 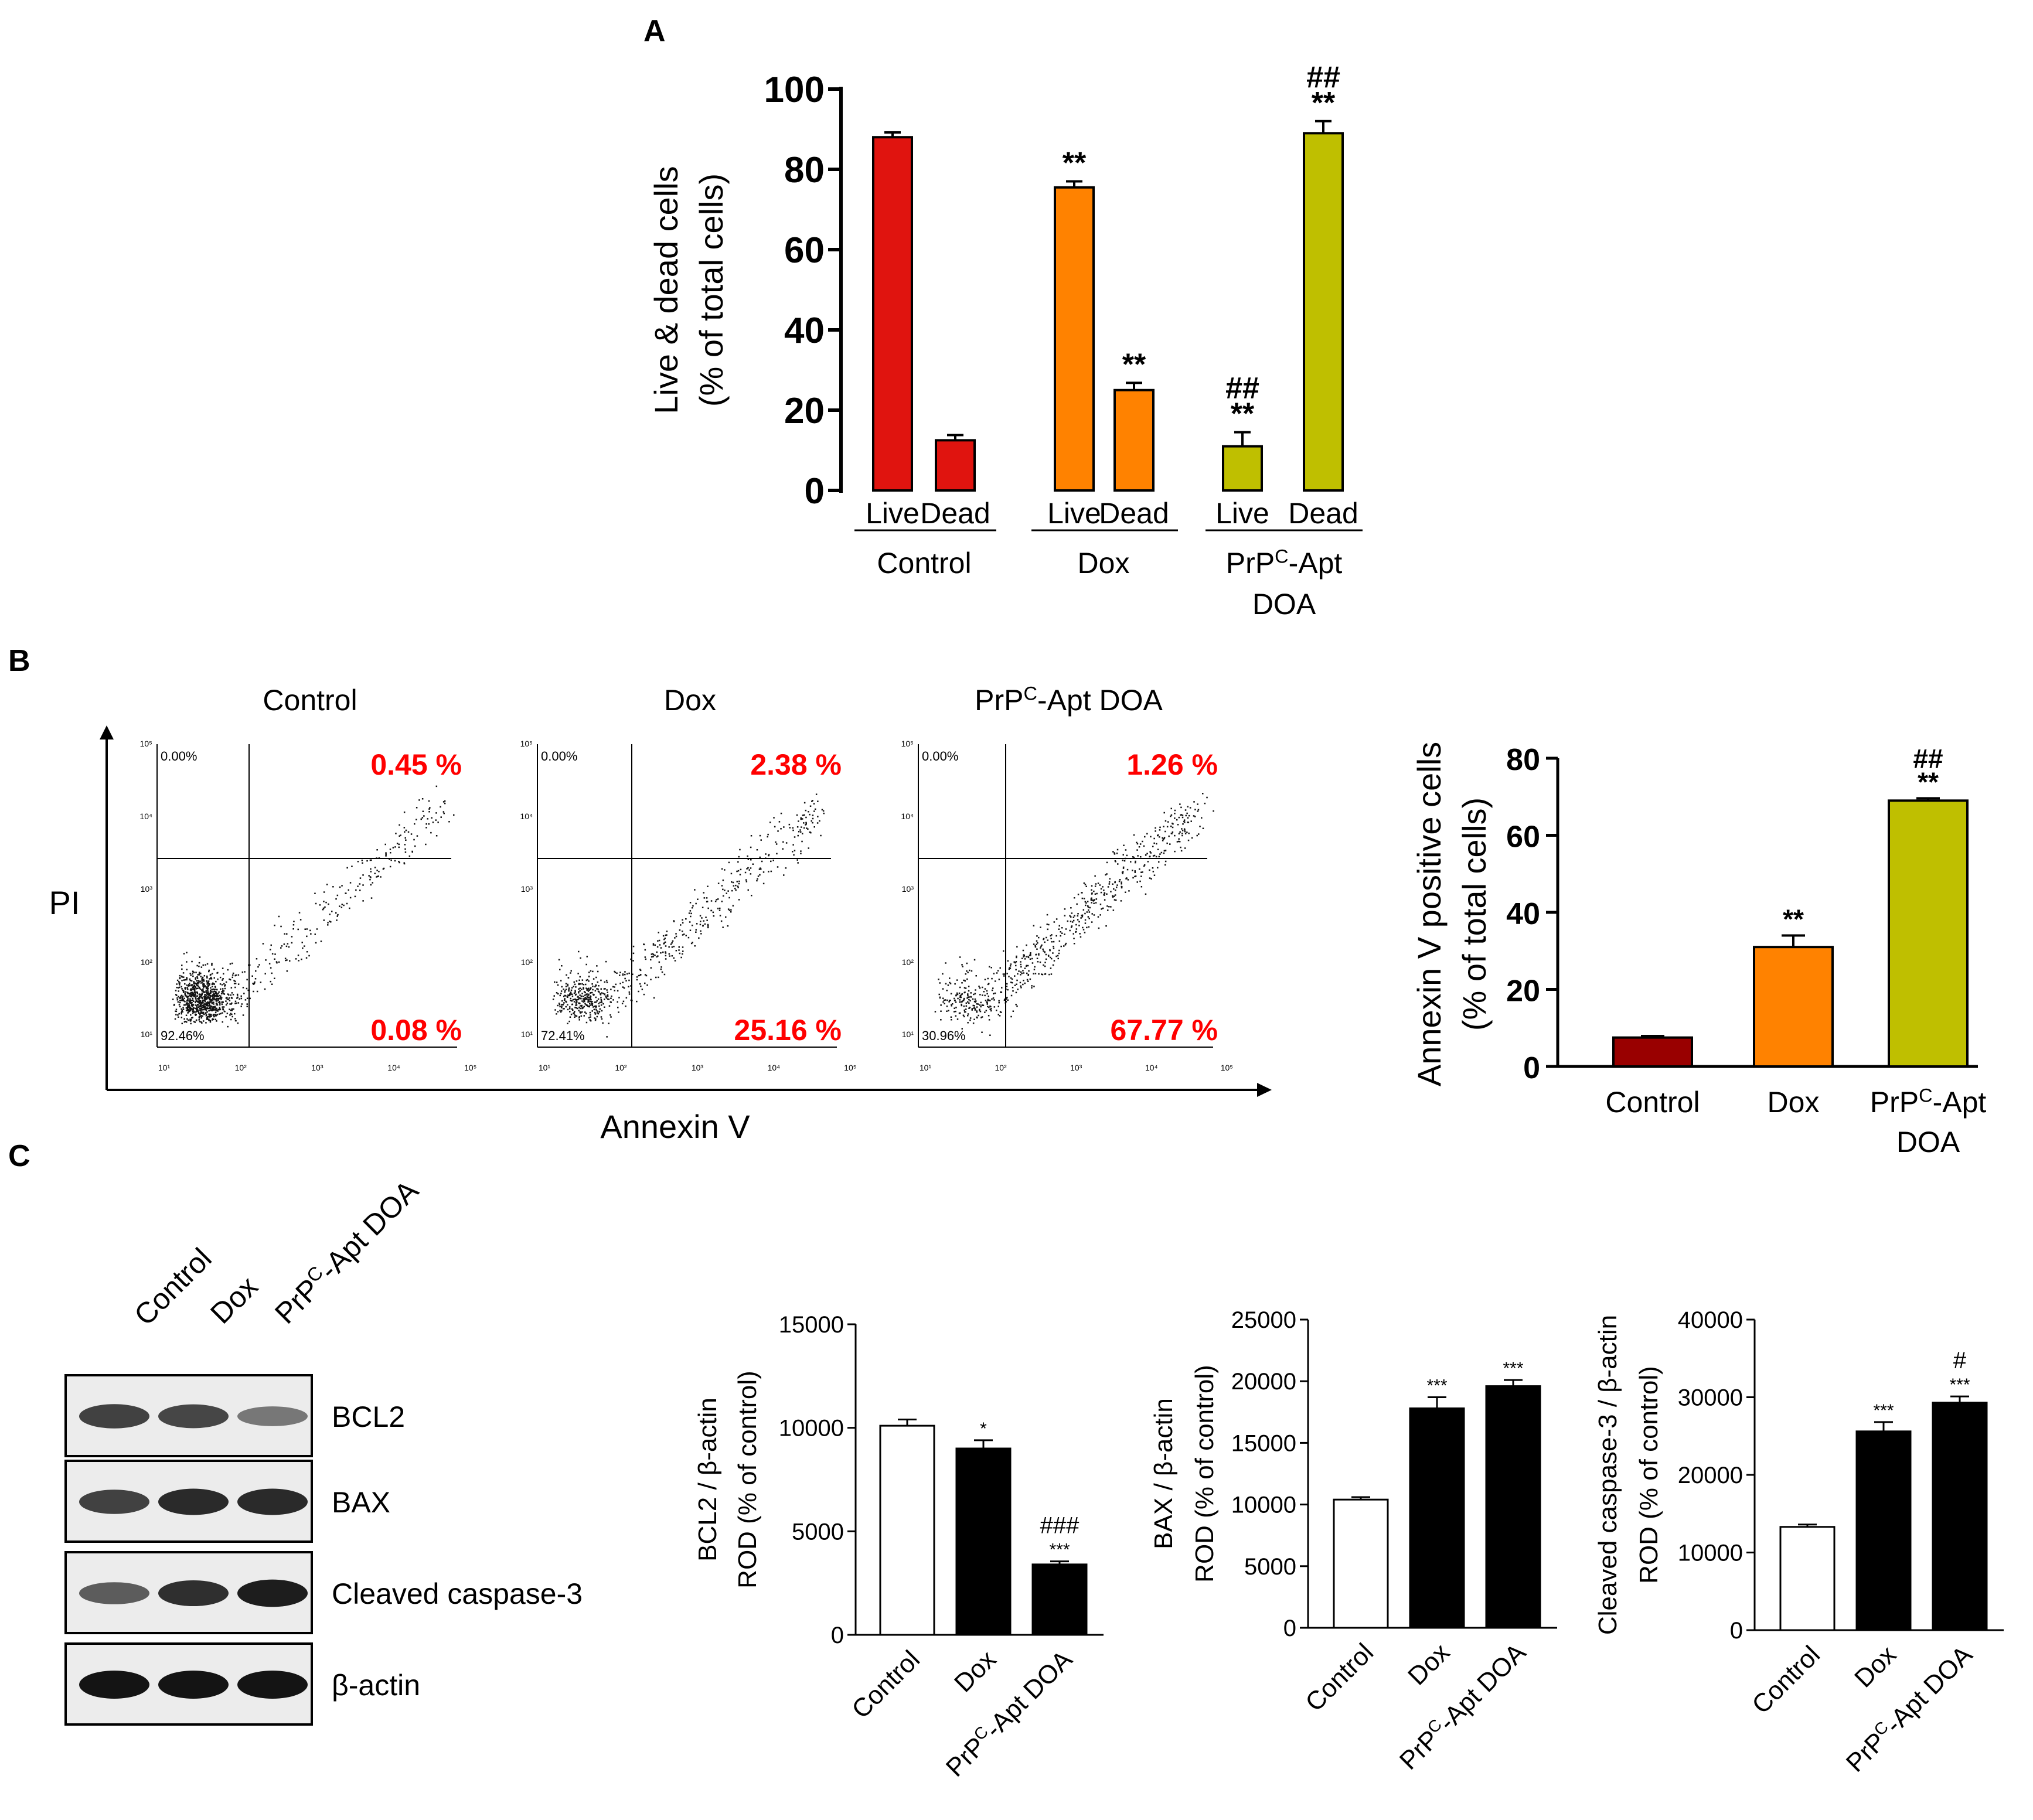 I want to click on y-axis-title: (% of total cells), so click(x=711, y=290).